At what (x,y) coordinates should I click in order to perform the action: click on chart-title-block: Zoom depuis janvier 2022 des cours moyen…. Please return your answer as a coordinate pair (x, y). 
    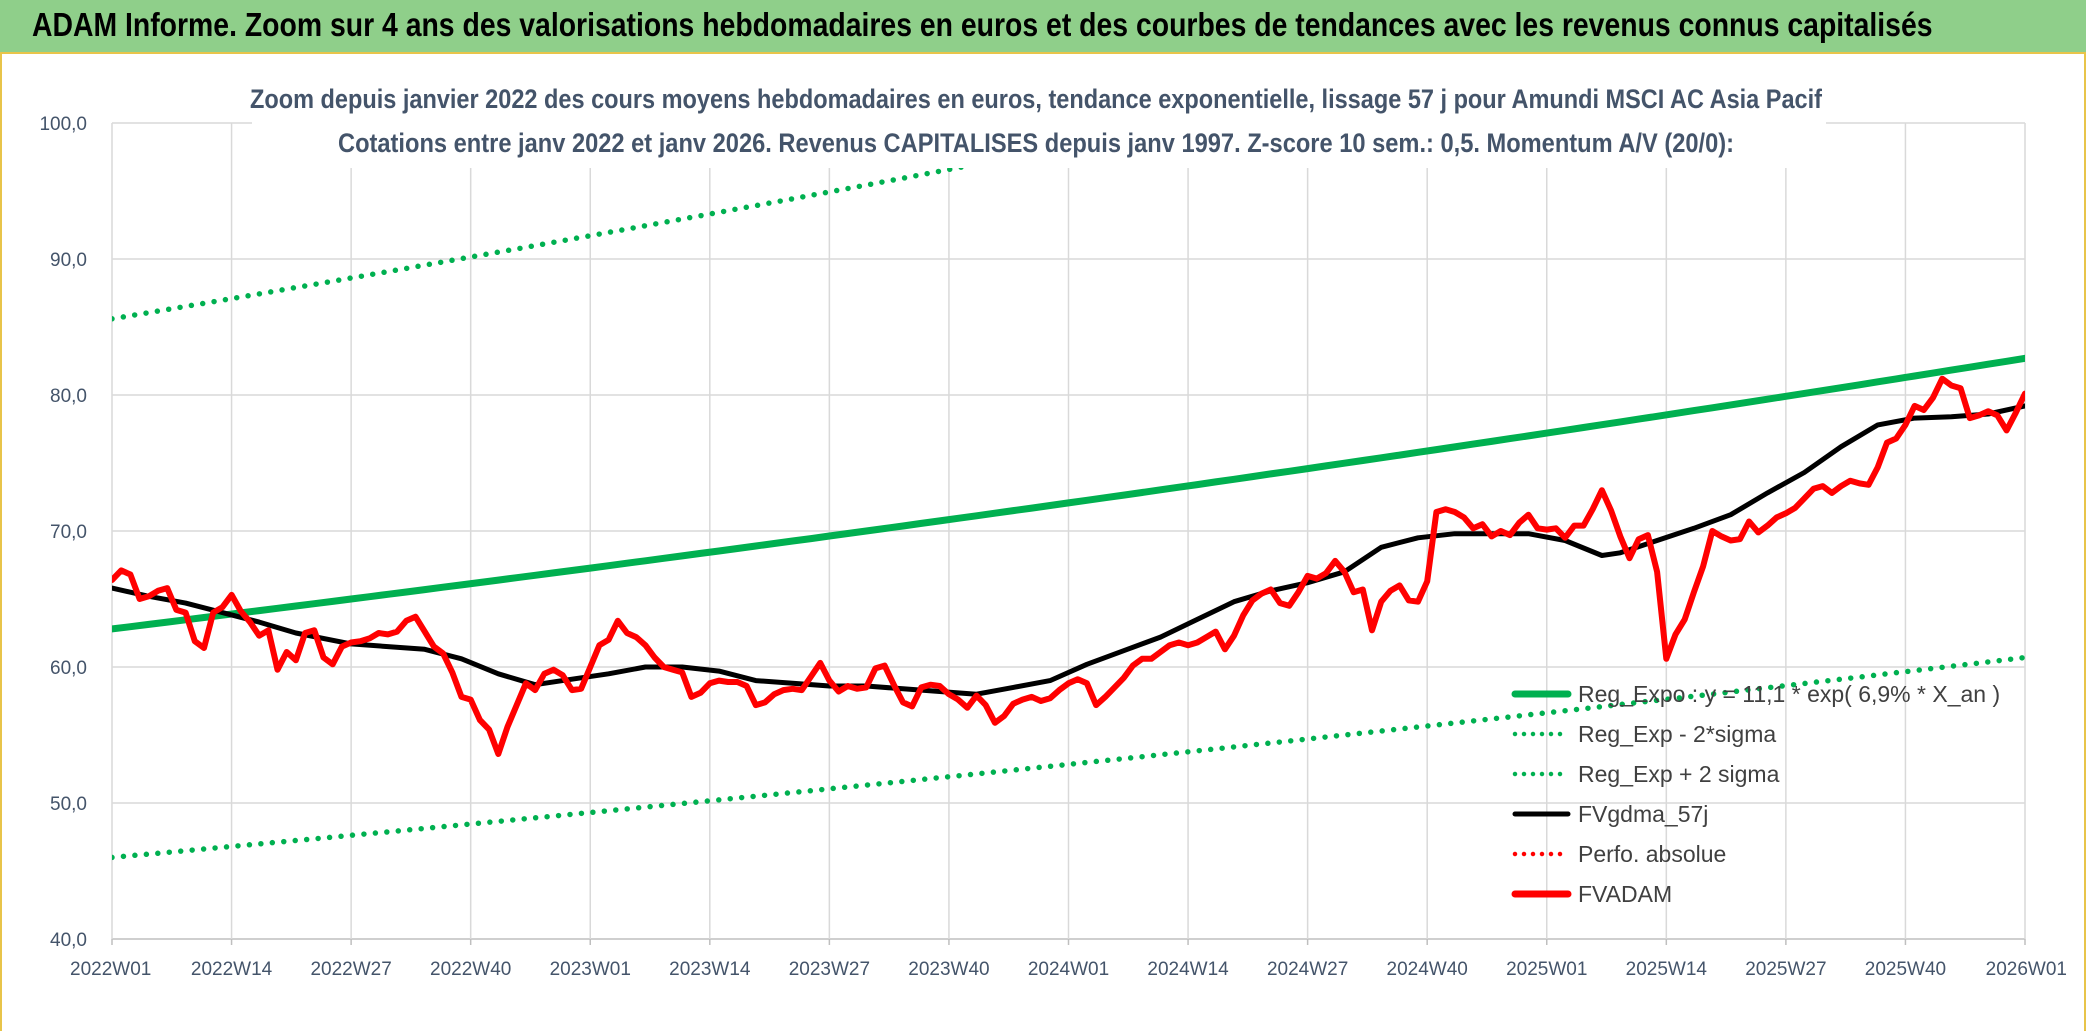
    Looking at the image, I should click on (1038, 123).